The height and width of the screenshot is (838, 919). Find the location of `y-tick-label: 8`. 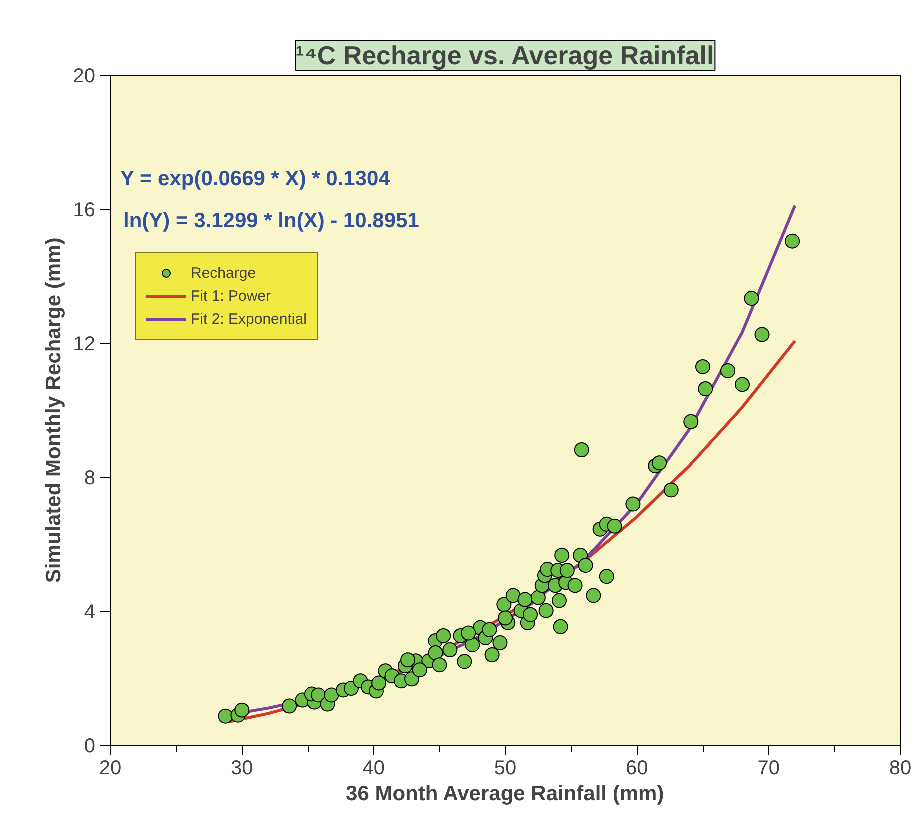

y-tick-label: 8 is located at coordinates (90, 479).